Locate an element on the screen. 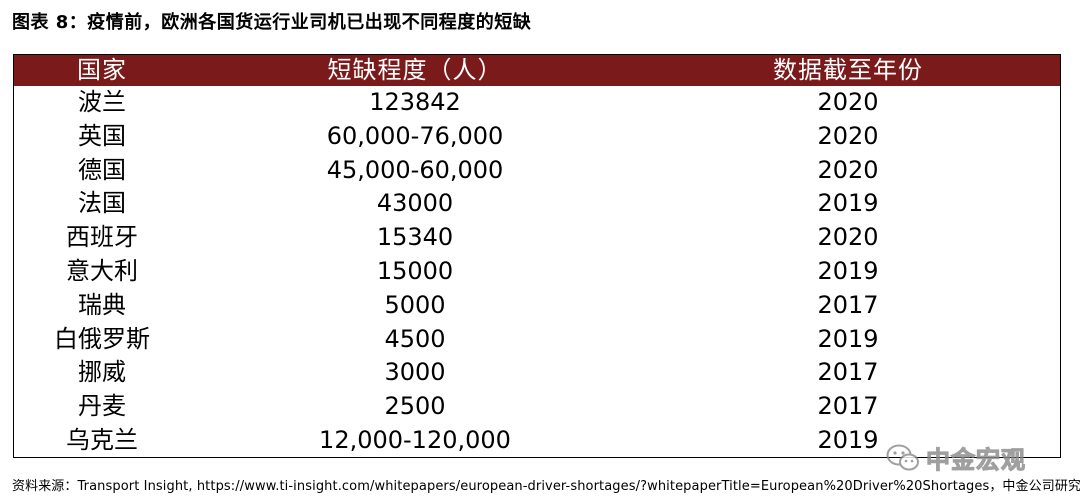 The image size is (1080, 504). table-row: 德国 45,000-60,000 2020 is located at coordinates (537, 171).